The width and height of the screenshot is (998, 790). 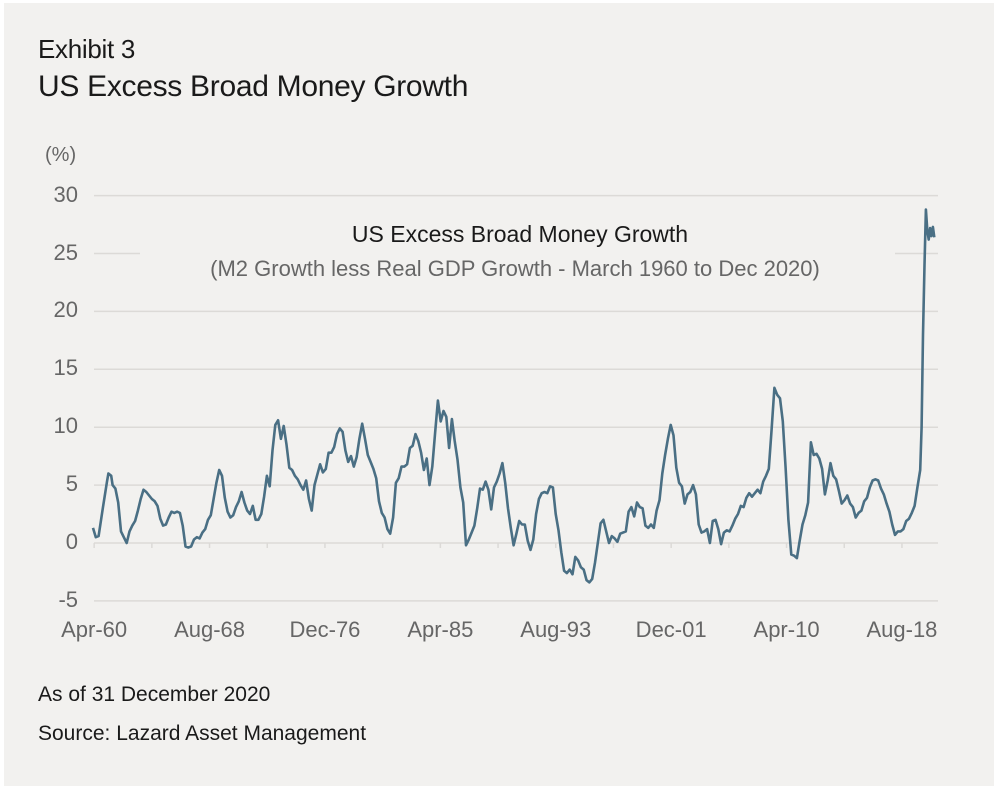 I want to click on chart-inner-title: US Excess Broad Money Growth, so click(x=520, y=234).